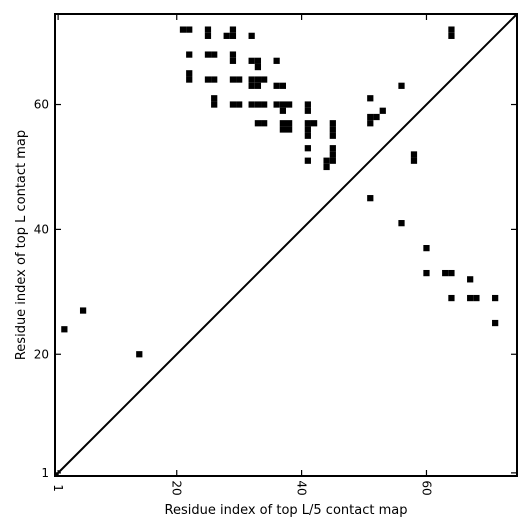 The width and height of the screenshot is (531, 531). I want to click on x-tick-label: 40, so click(302, 487).